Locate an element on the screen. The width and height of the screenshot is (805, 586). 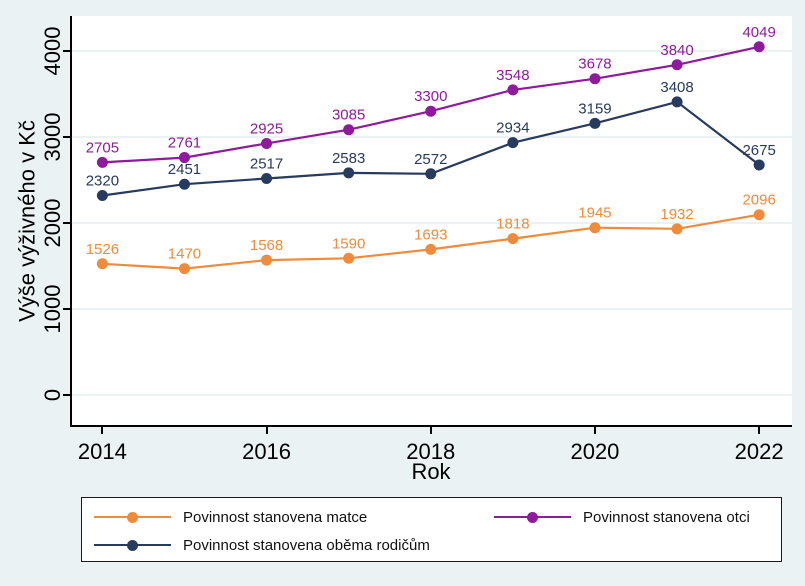
value-label: 2925 is located at coordinates (266, 128).